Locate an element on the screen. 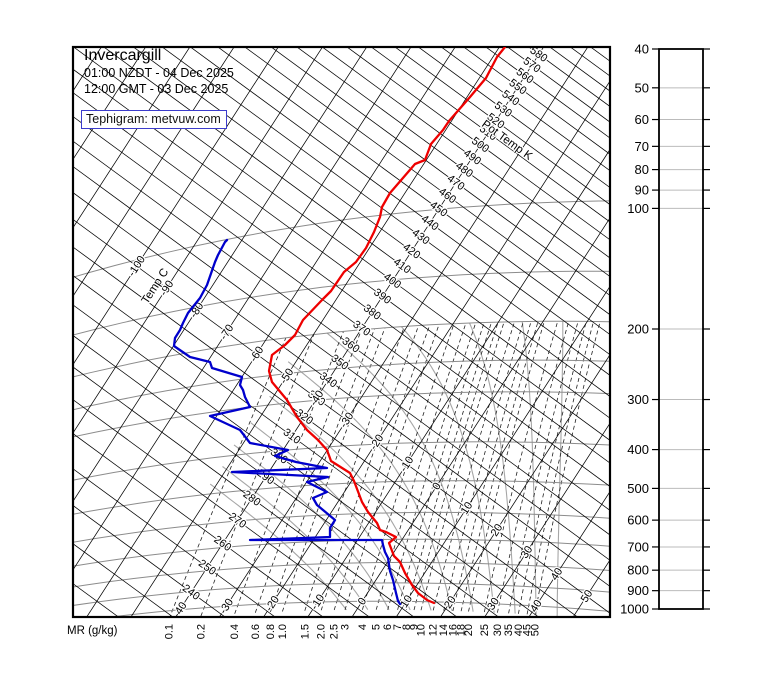 Image resolution: width=760 pixels, height=690 pixels. svg-text: -30 is located at coordinates (347, 420).